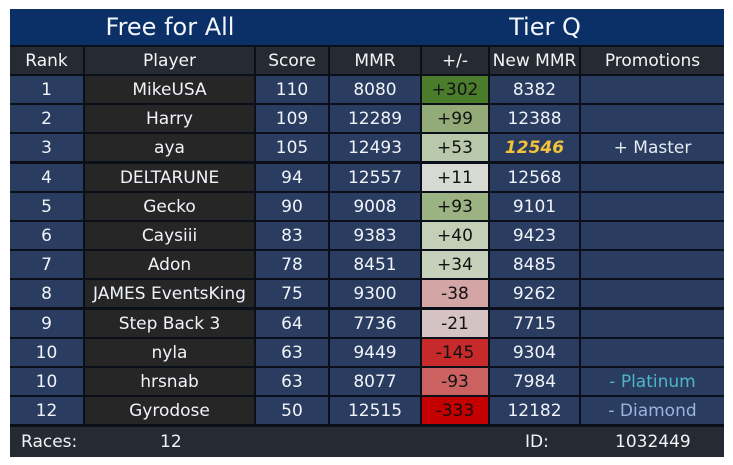  What do you see at coordinates (375, 293) in the screenshot?
I see `mmr-cell: 9300` at bounding box center [375, 293].